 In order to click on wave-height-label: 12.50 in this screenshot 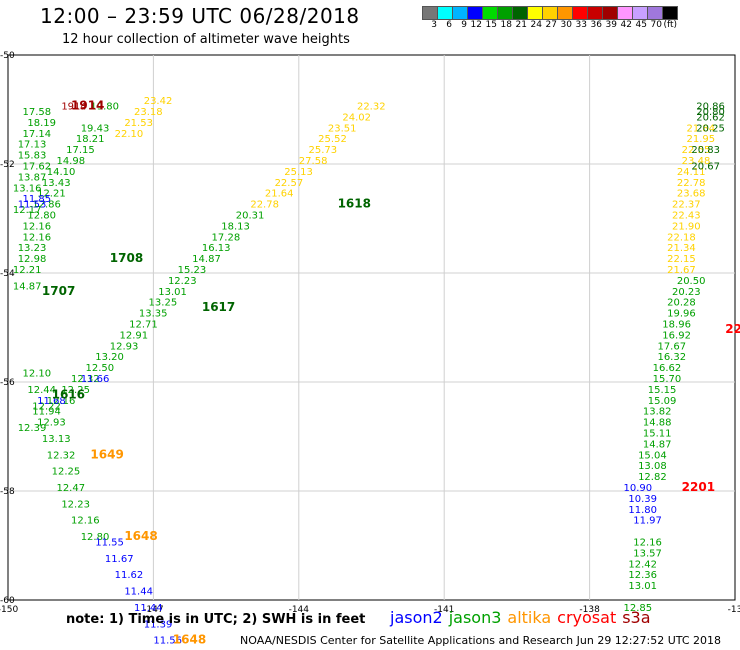, I will do `click(100, 368)`.